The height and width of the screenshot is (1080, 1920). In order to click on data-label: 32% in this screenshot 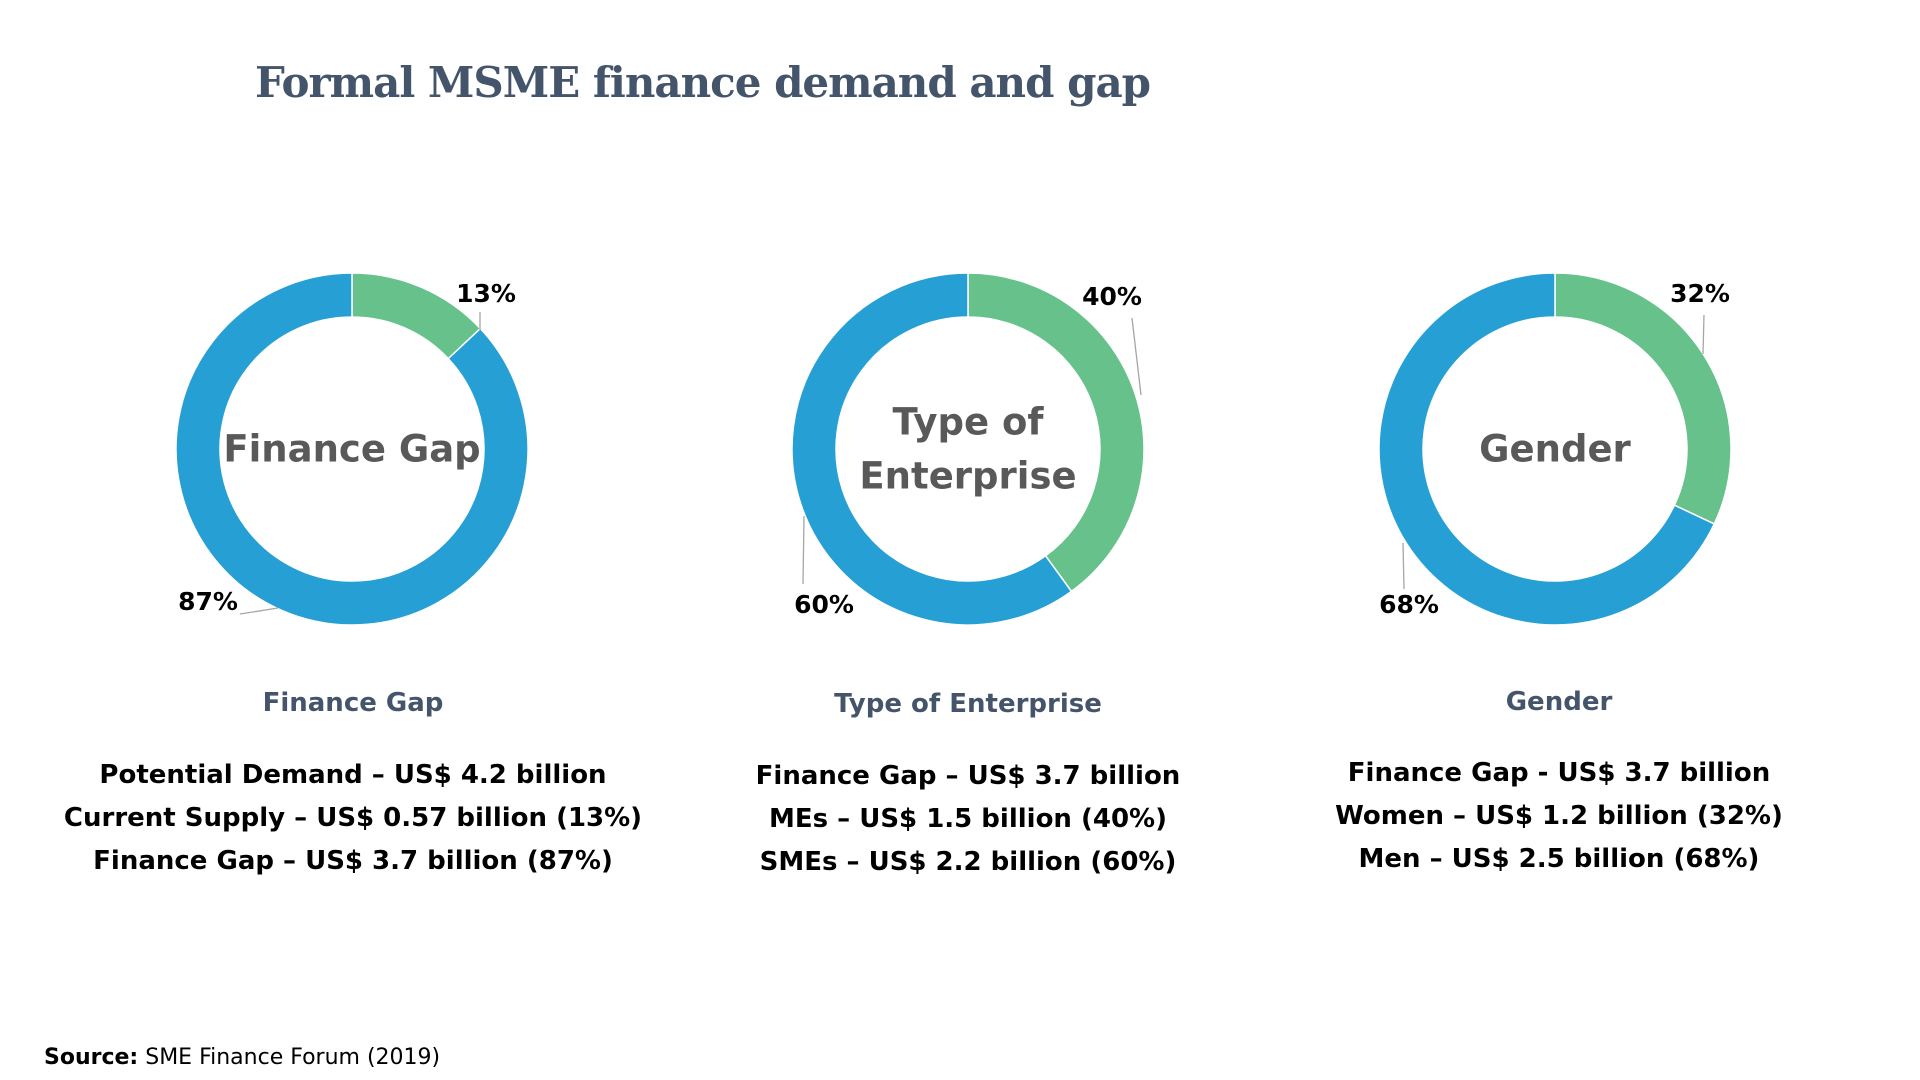, I will do `click(1700, 293)`.